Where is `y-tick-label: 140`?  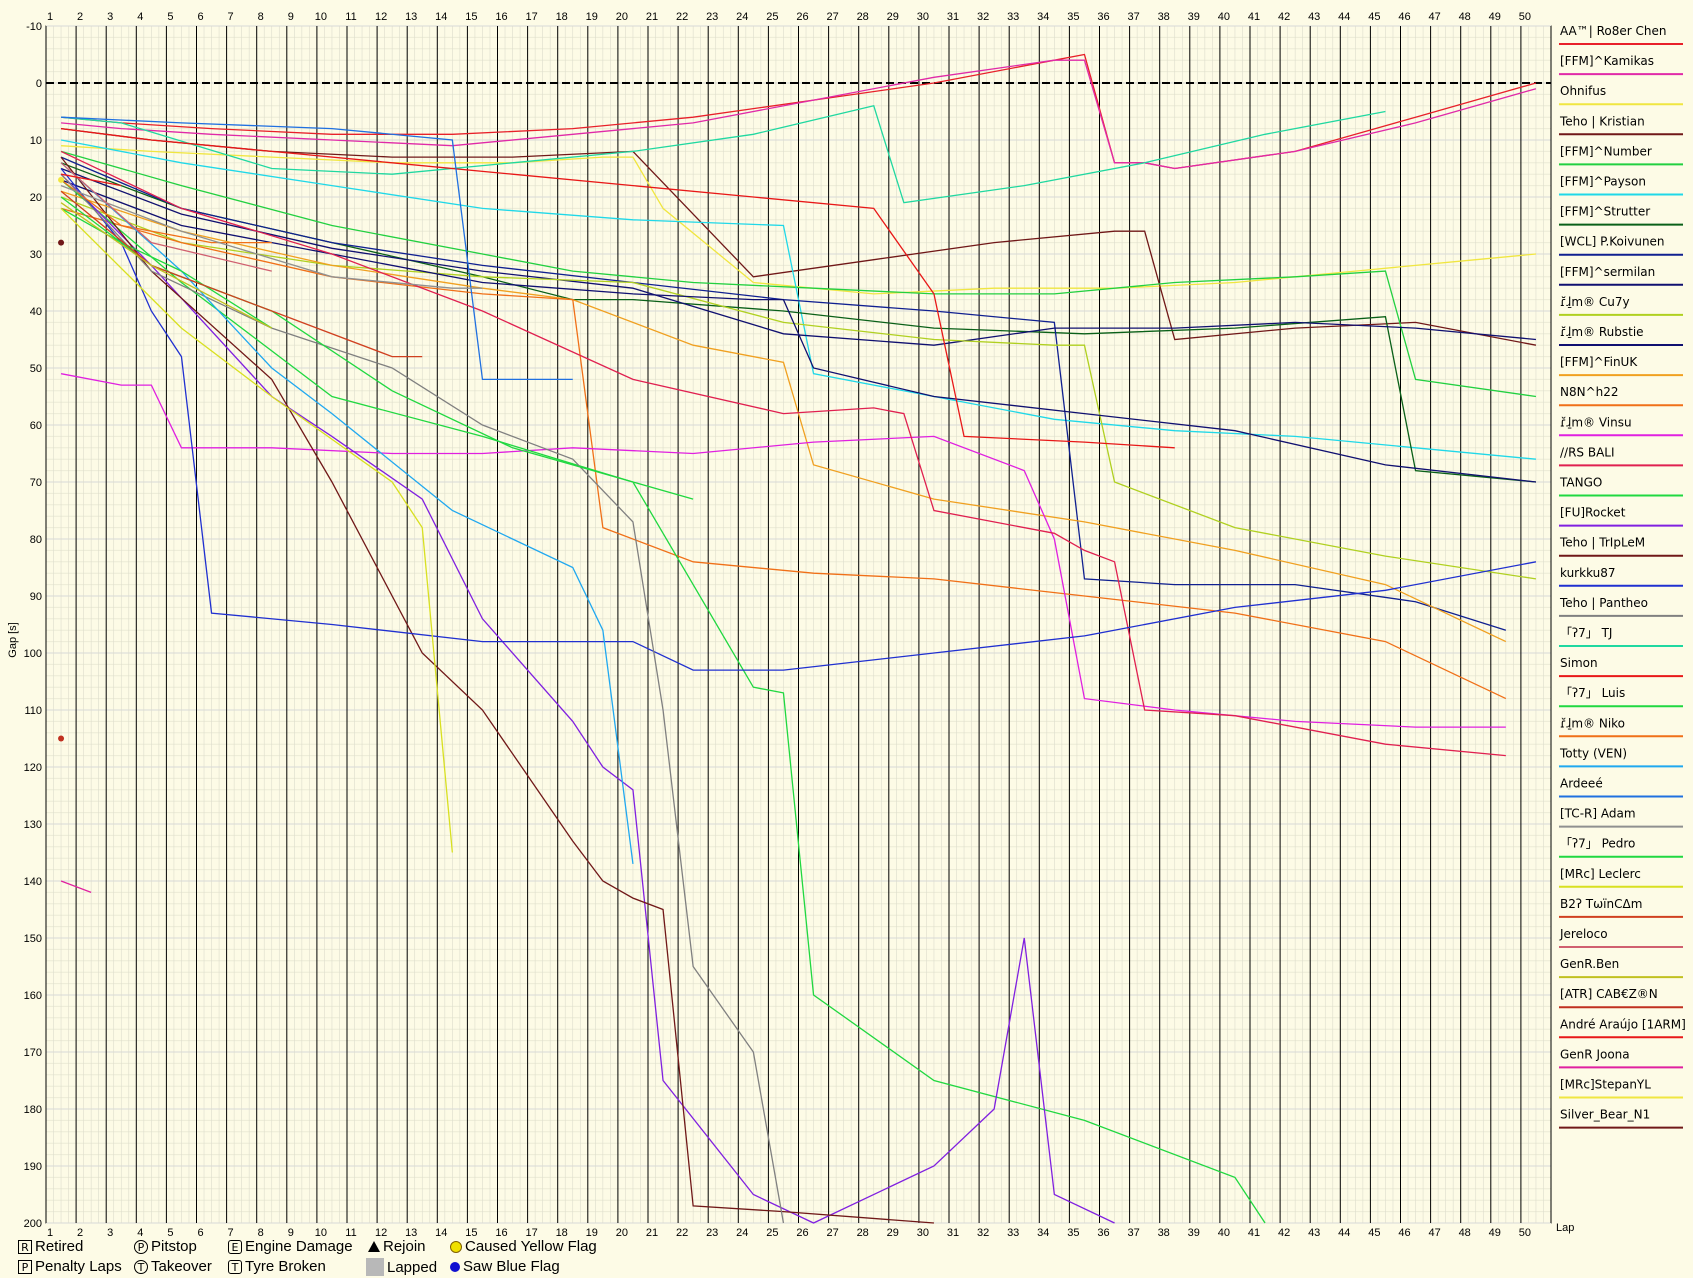 y-tick-label: 140 is located at coordinates (33, 882).